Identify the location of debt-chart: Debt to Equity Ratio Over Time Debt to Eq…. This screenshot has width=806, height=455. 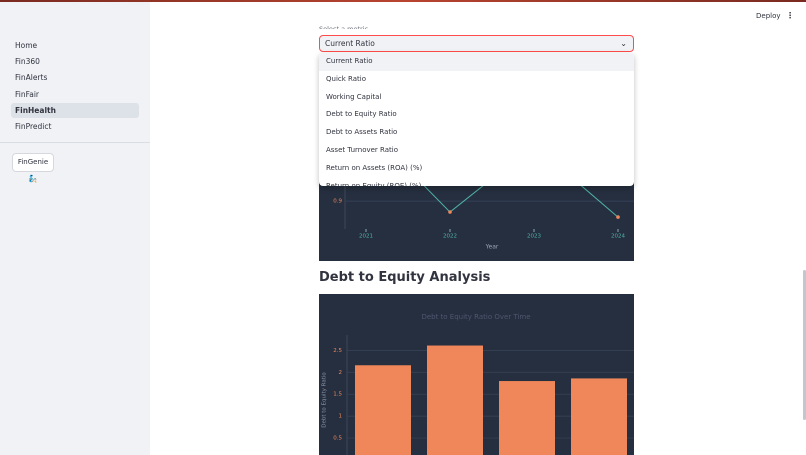
(476, 374).